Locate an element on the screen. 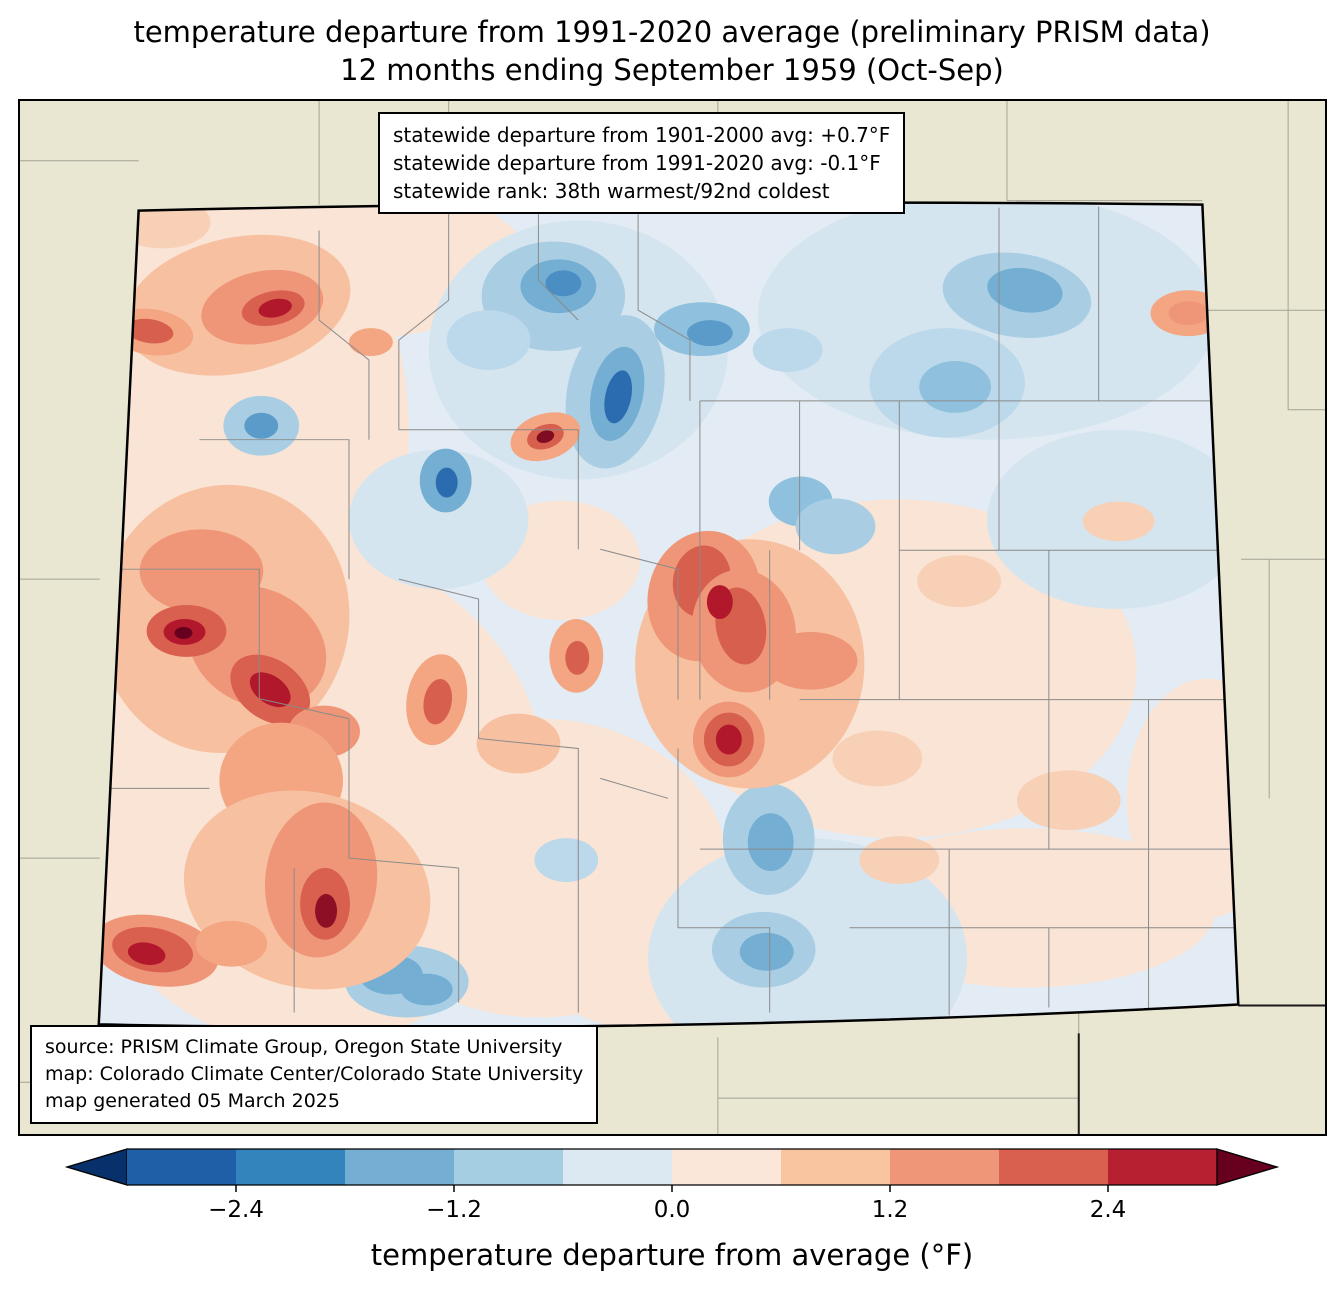 The width and height of the screenshot is (1344, 1299). colorbar-tick-label: 1.2 is located at coordinates (890, 1210).